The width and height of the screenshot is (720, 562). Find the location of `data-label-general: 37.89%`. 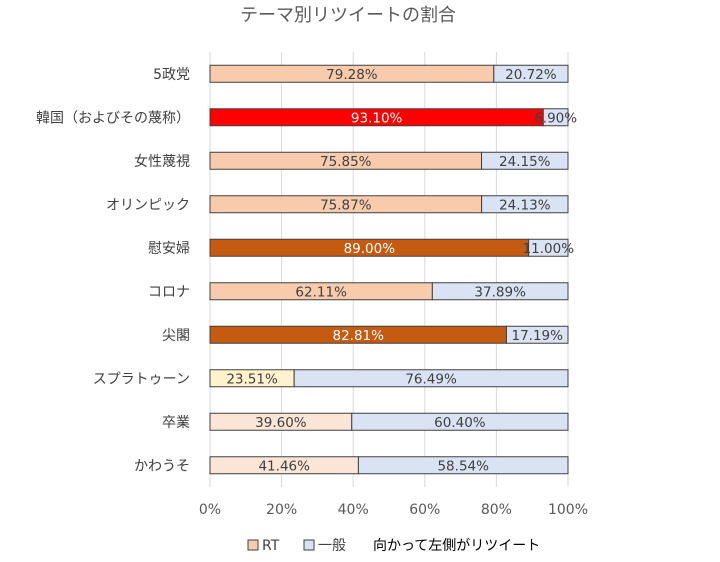

data-label-general: 37.89% is located at coordinates (500, 292).